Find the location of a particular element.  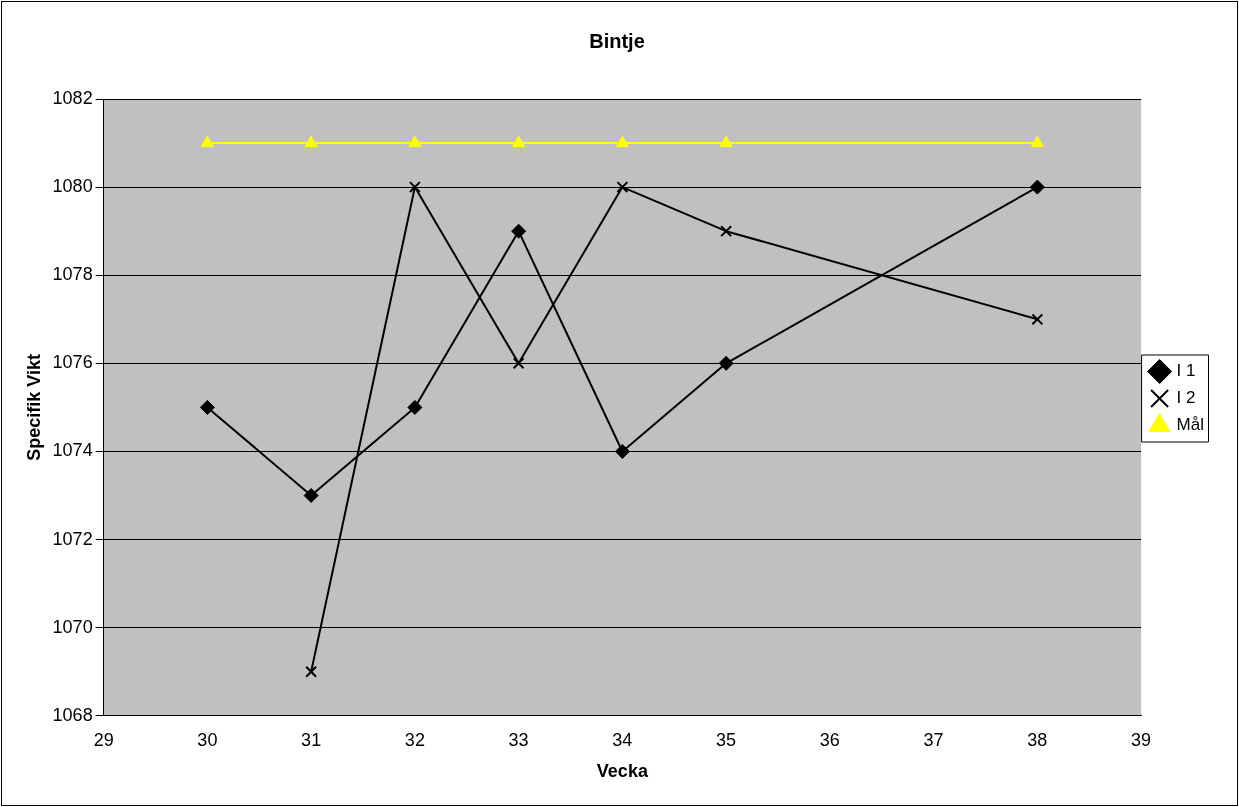

x-tick-label: 37 is located at coordinates (933, 739).